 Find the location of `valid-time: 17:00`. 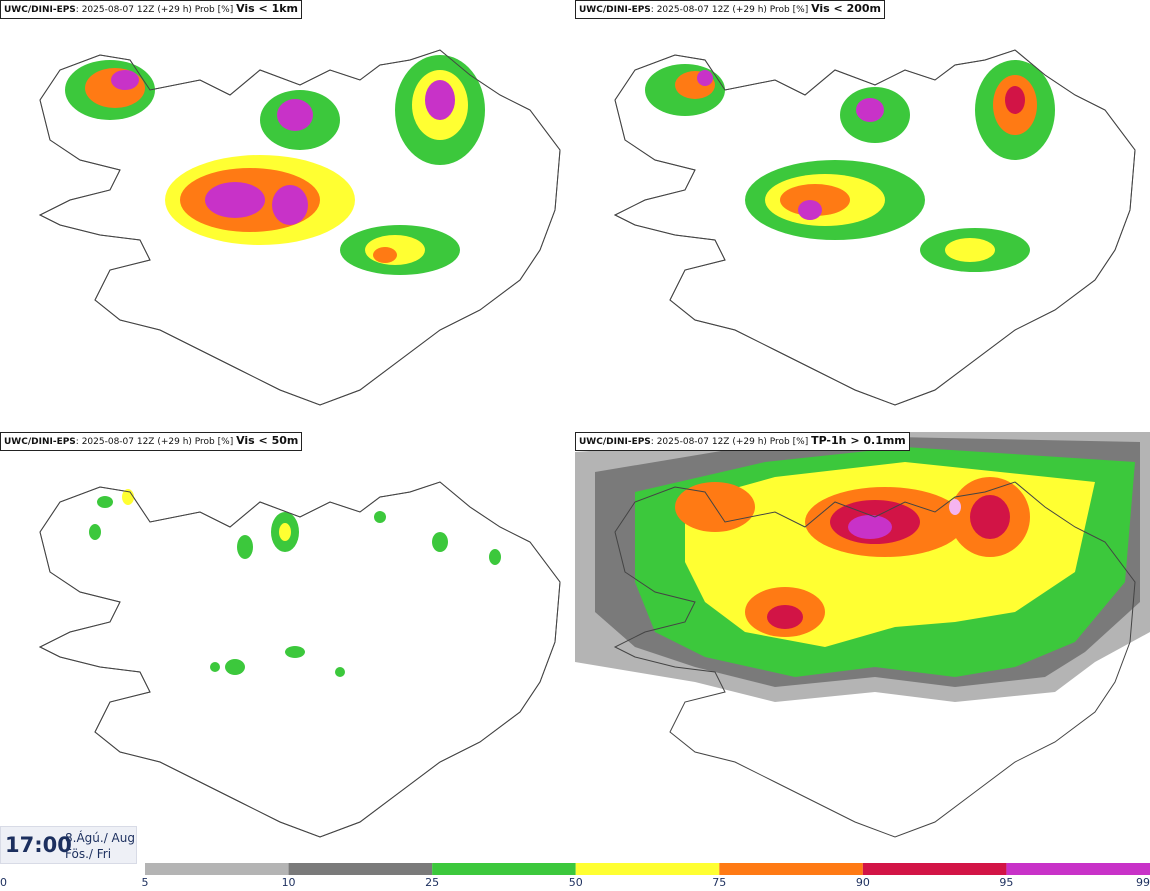

valid-time: 17:00 is located at coordinates (38, 845).